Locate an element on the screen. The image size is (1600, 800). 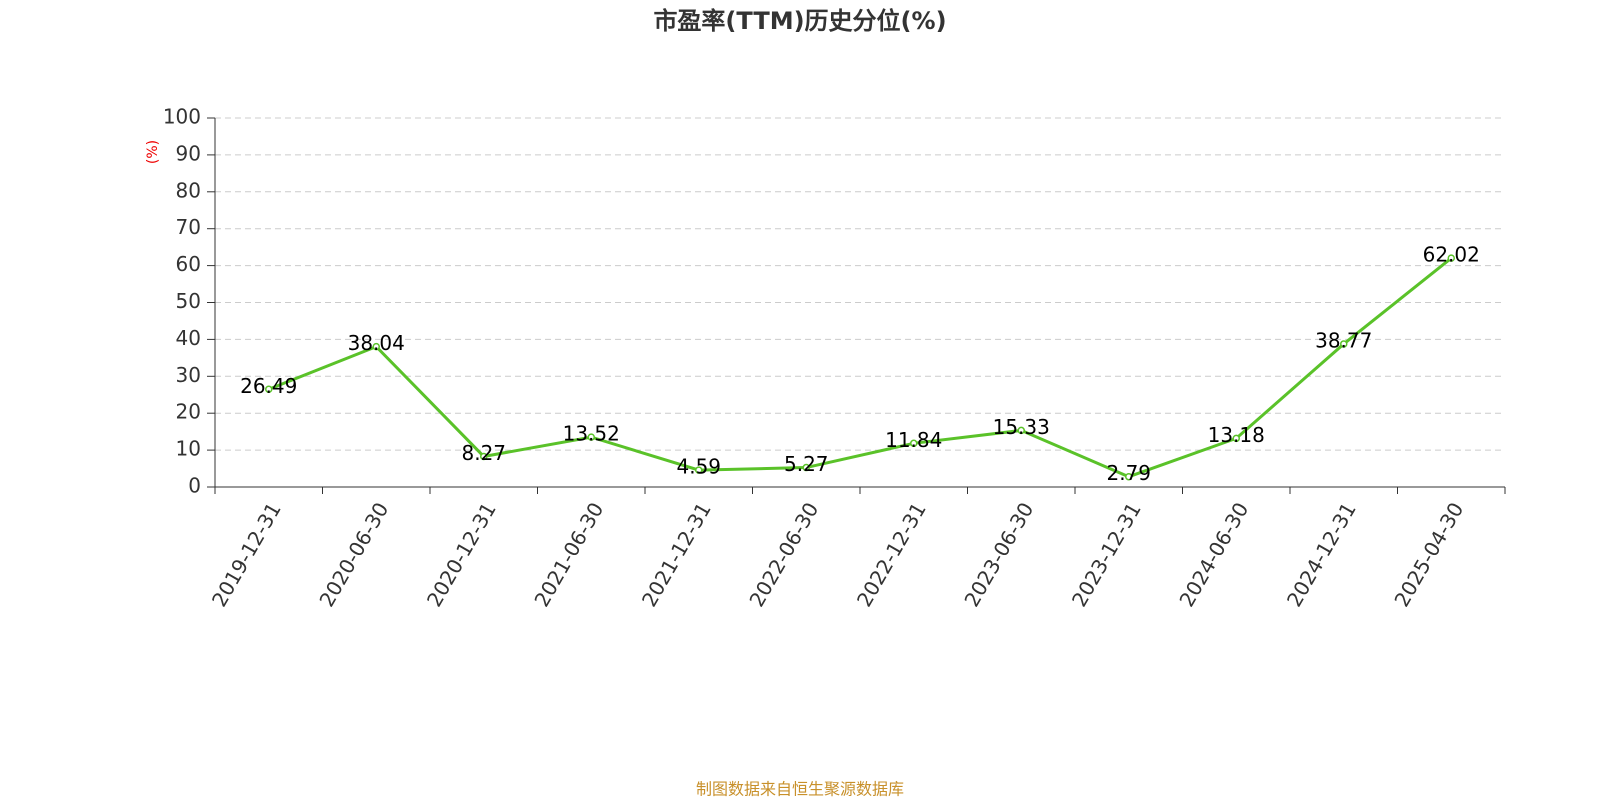
x-tick-label: 2025-04-30 is located at coordinates (1428, 554).